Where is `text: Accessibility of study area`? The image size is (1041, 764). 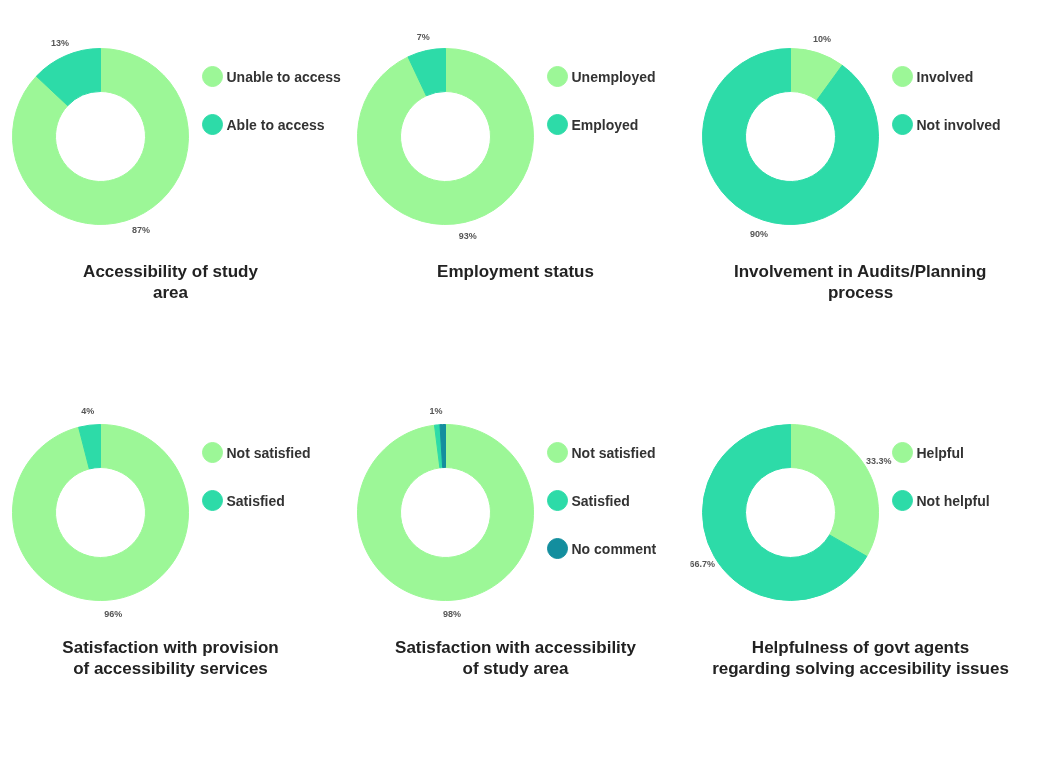
text: Accessibility of study area is located at coordinates (171, 282).